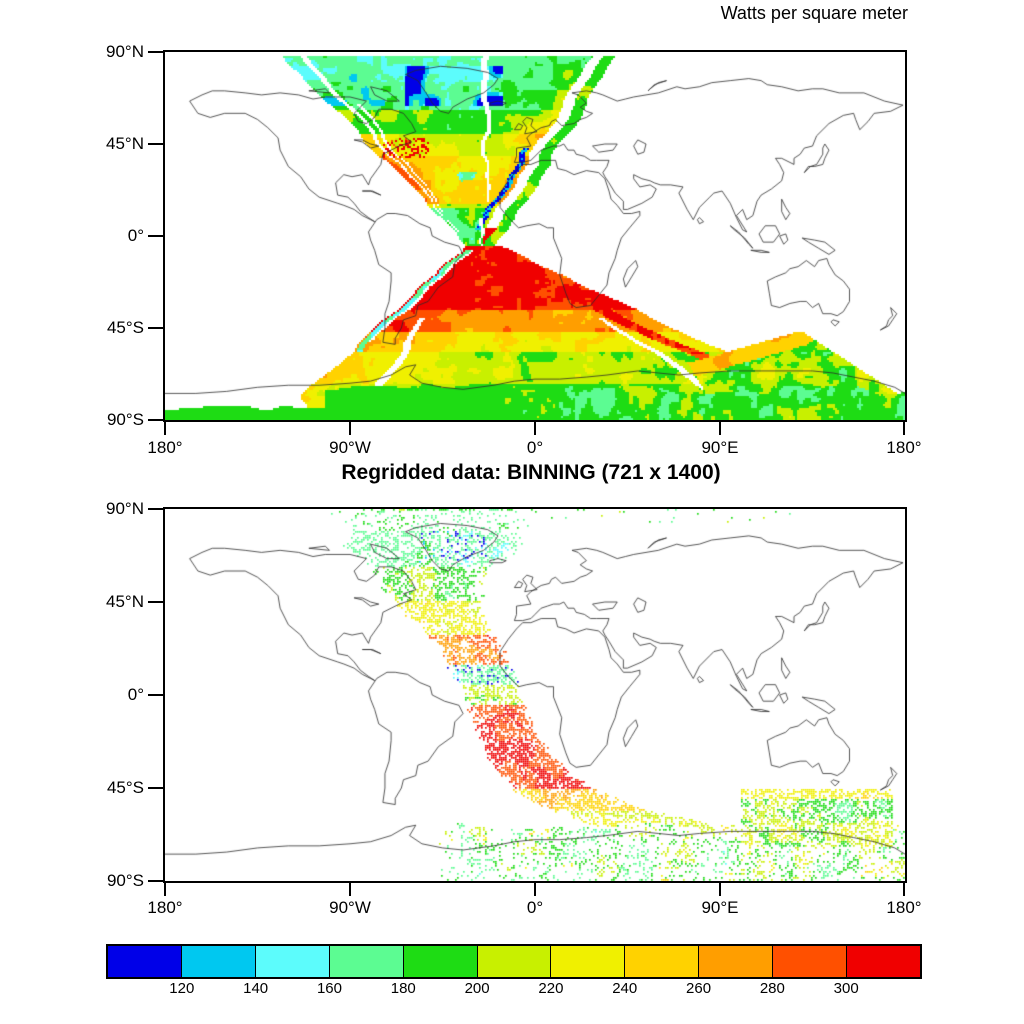  I want to click on top-lat-label-90s: 90°S, so click(125, 419).